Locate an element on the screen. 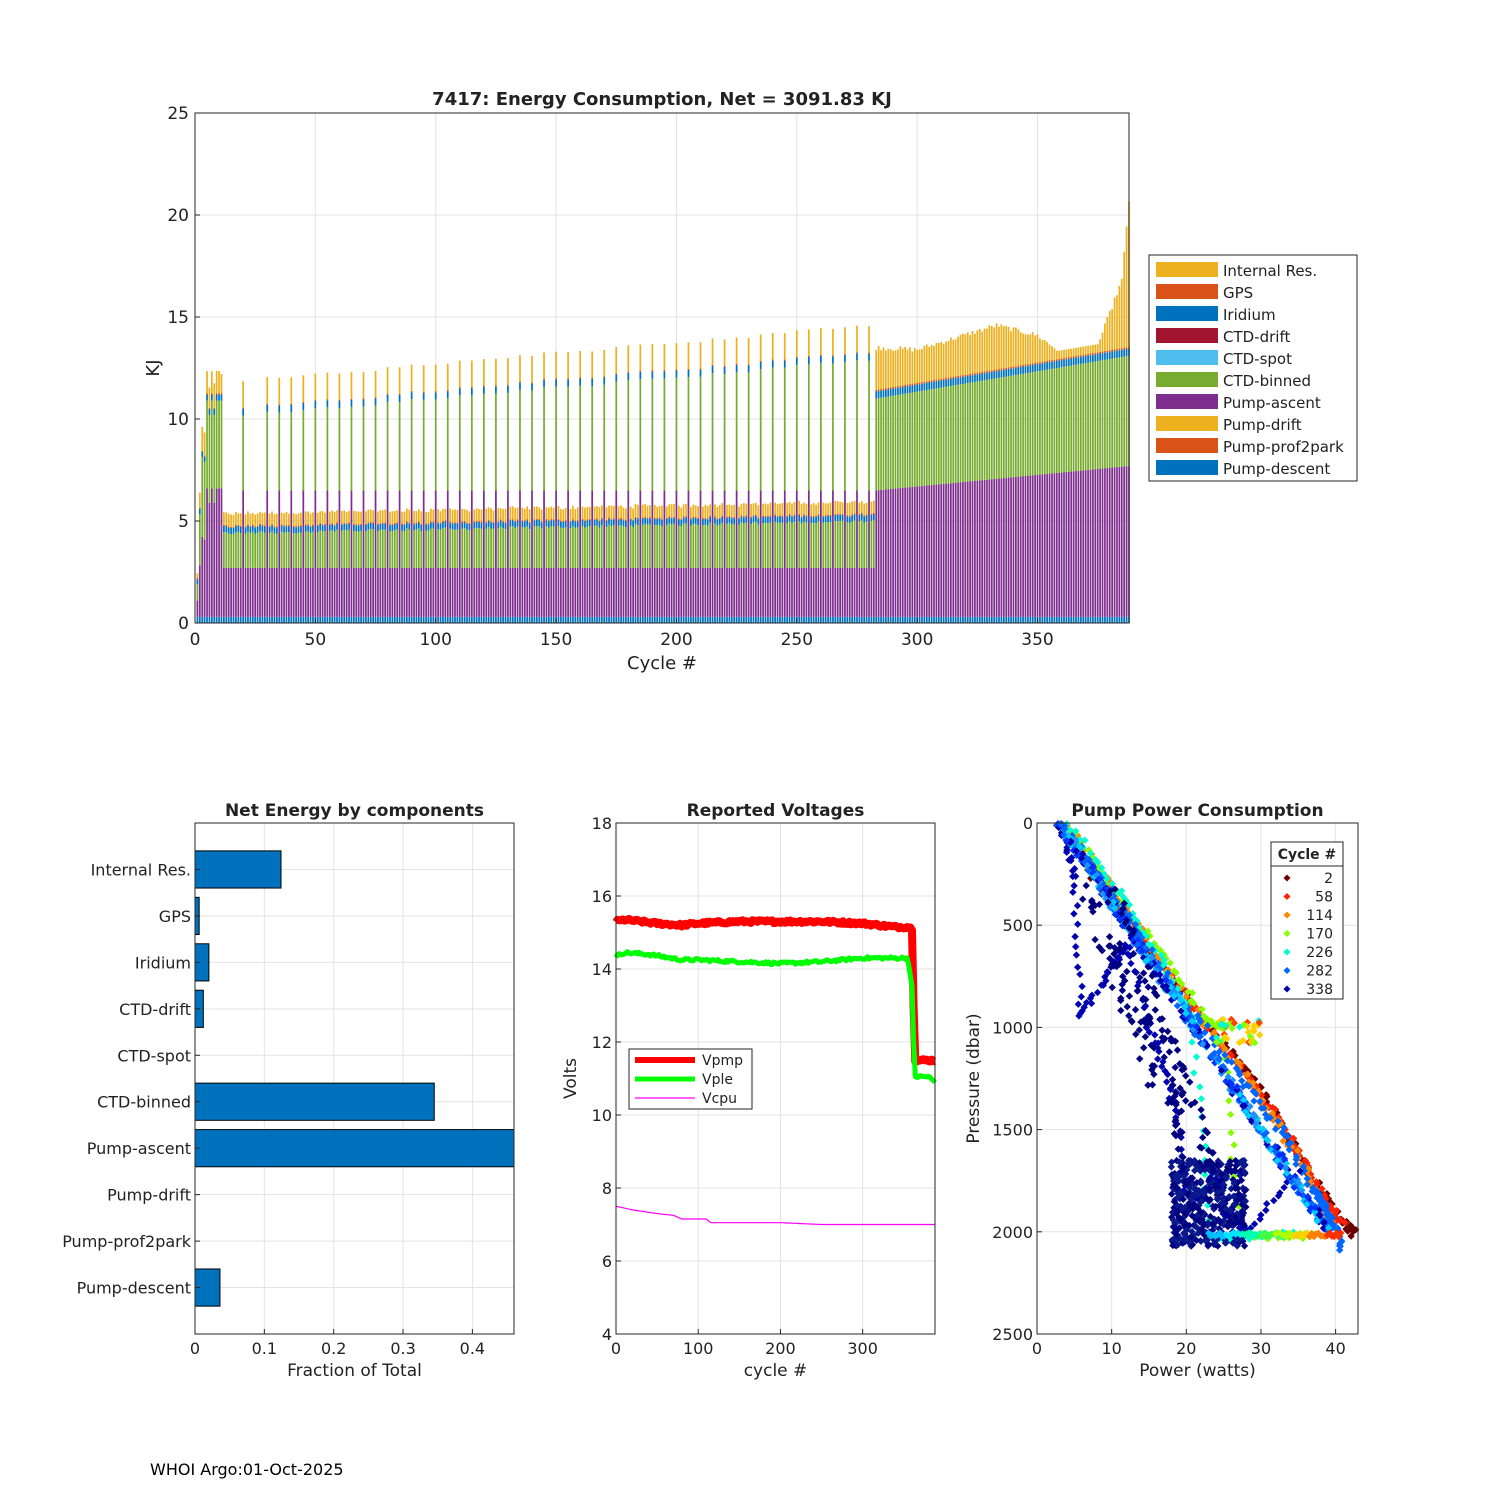 The width and height of the screenshot is (1500, 1500). legend-label: Vcpu is located at coordinates (719, 1099).